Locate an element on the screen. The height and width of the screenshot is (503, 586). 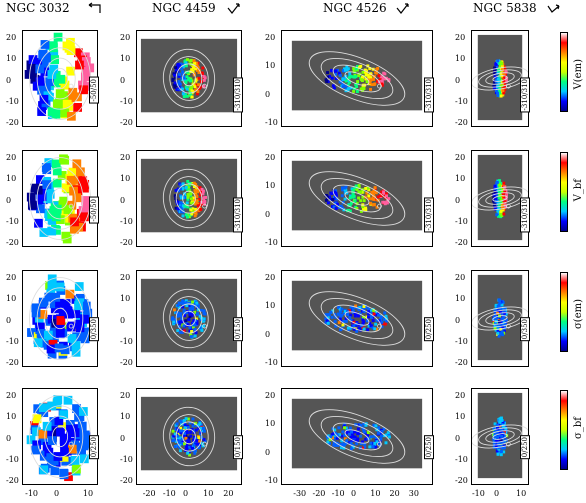
map-panel is located at coordinates (189, 318).